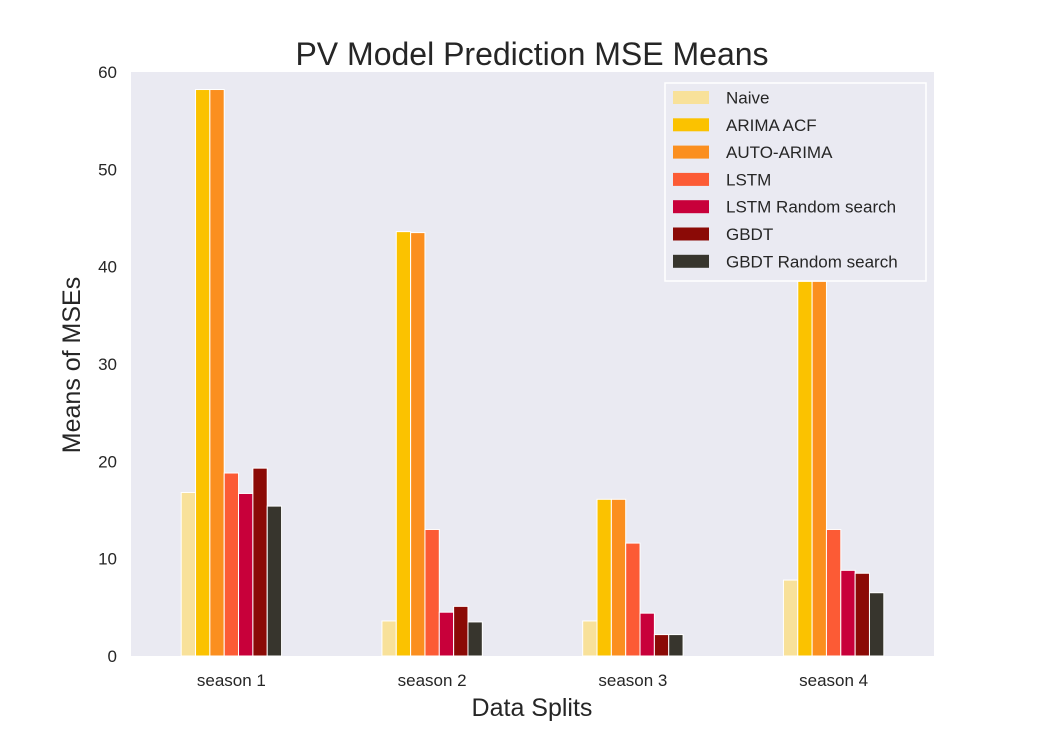  What do you see at coordinates (771, 125) in the screenshot?
I see `legend-label: ARIMA ACF` at bounding box center [771, 125].